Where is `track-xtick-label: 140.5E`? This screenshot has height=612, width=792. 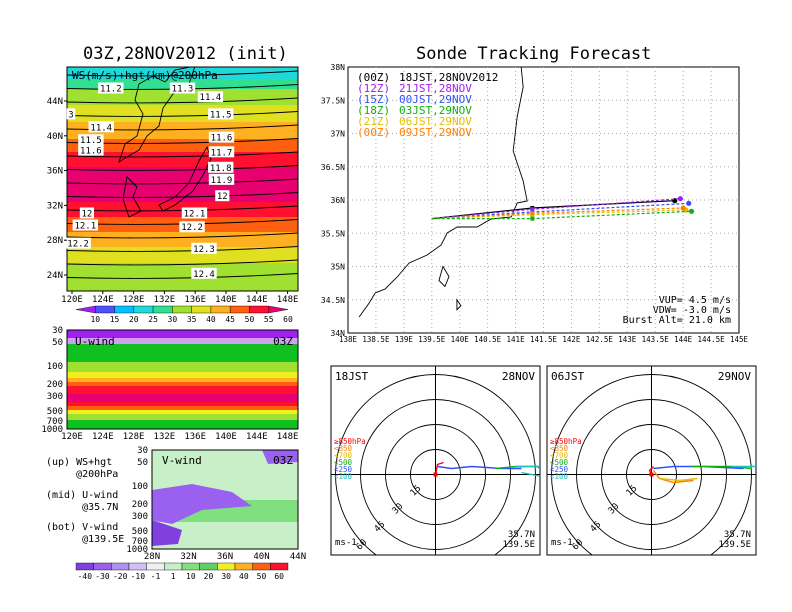 track-xtick-label: 140.5E is located at coordinates (488, 339).